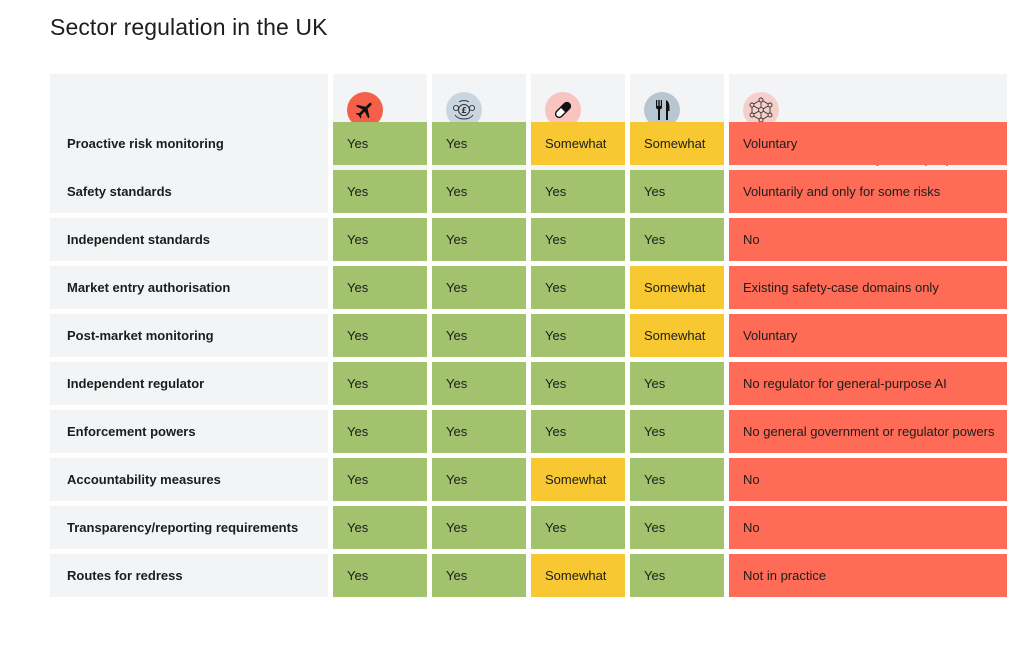 The height and width of the screenshot is (670, 1024). What do you see at coordinates (189, 287) in the screenshot?
I see `row-feature-label: Market entry authorisation` at bounding box center [189, 287].